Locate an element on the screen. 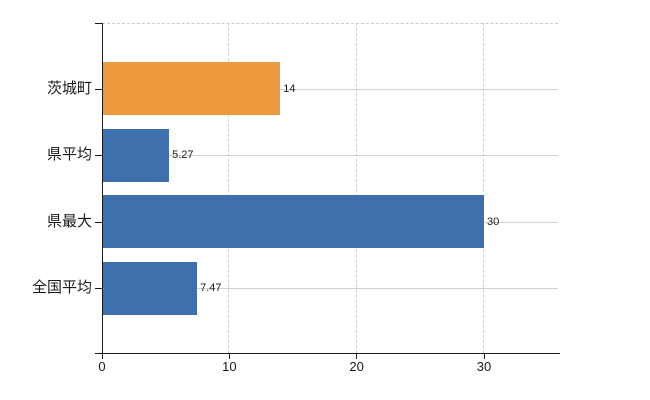 This screenshot has height=400, width=650. bar-value-label: 7.47 is located at coordinates (211, 288).